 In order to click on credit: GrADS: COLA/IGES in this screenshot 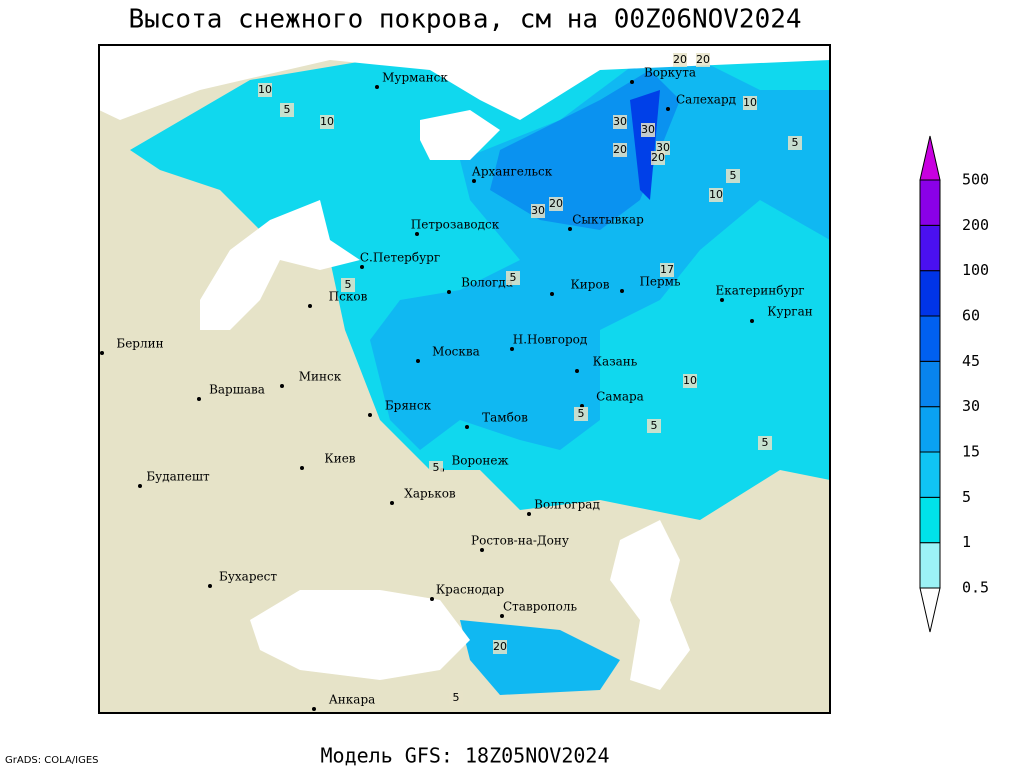, I will do `click(52, 760)`.